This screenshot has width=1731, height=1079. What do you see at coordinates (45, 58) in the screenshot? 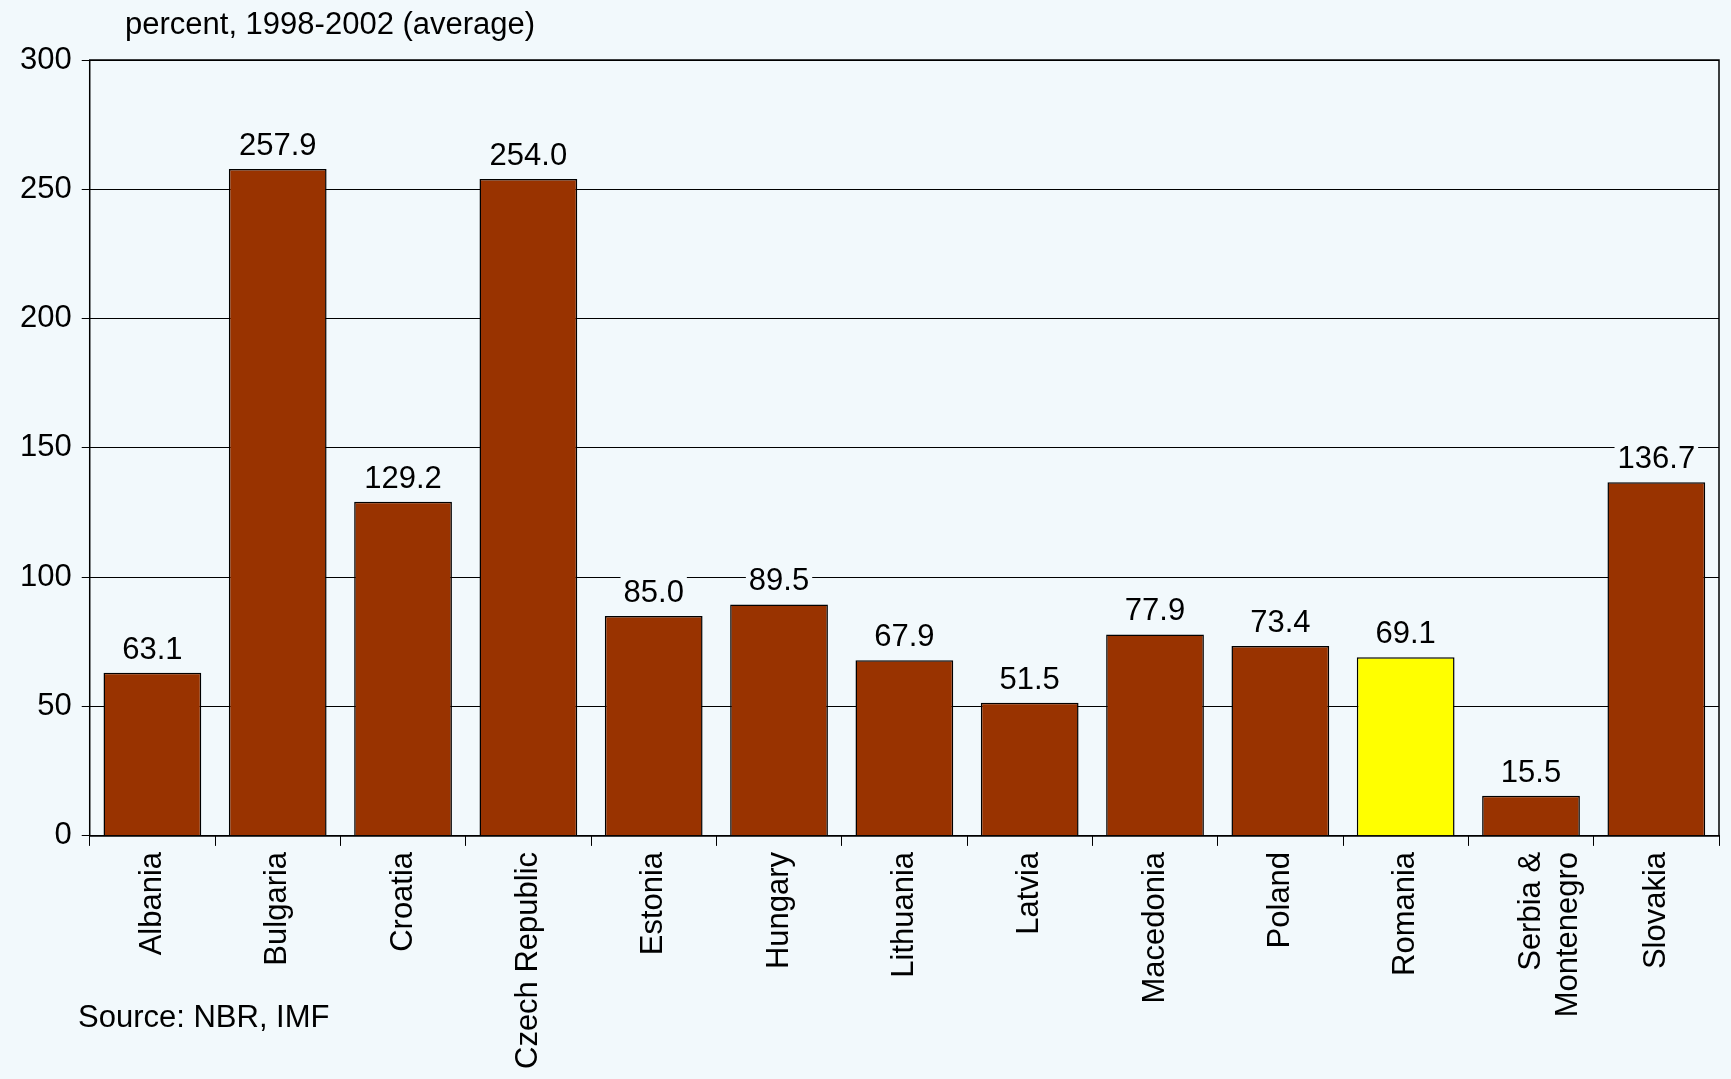
I see `y-tick-label: 300` at bounding box center [45, 58].